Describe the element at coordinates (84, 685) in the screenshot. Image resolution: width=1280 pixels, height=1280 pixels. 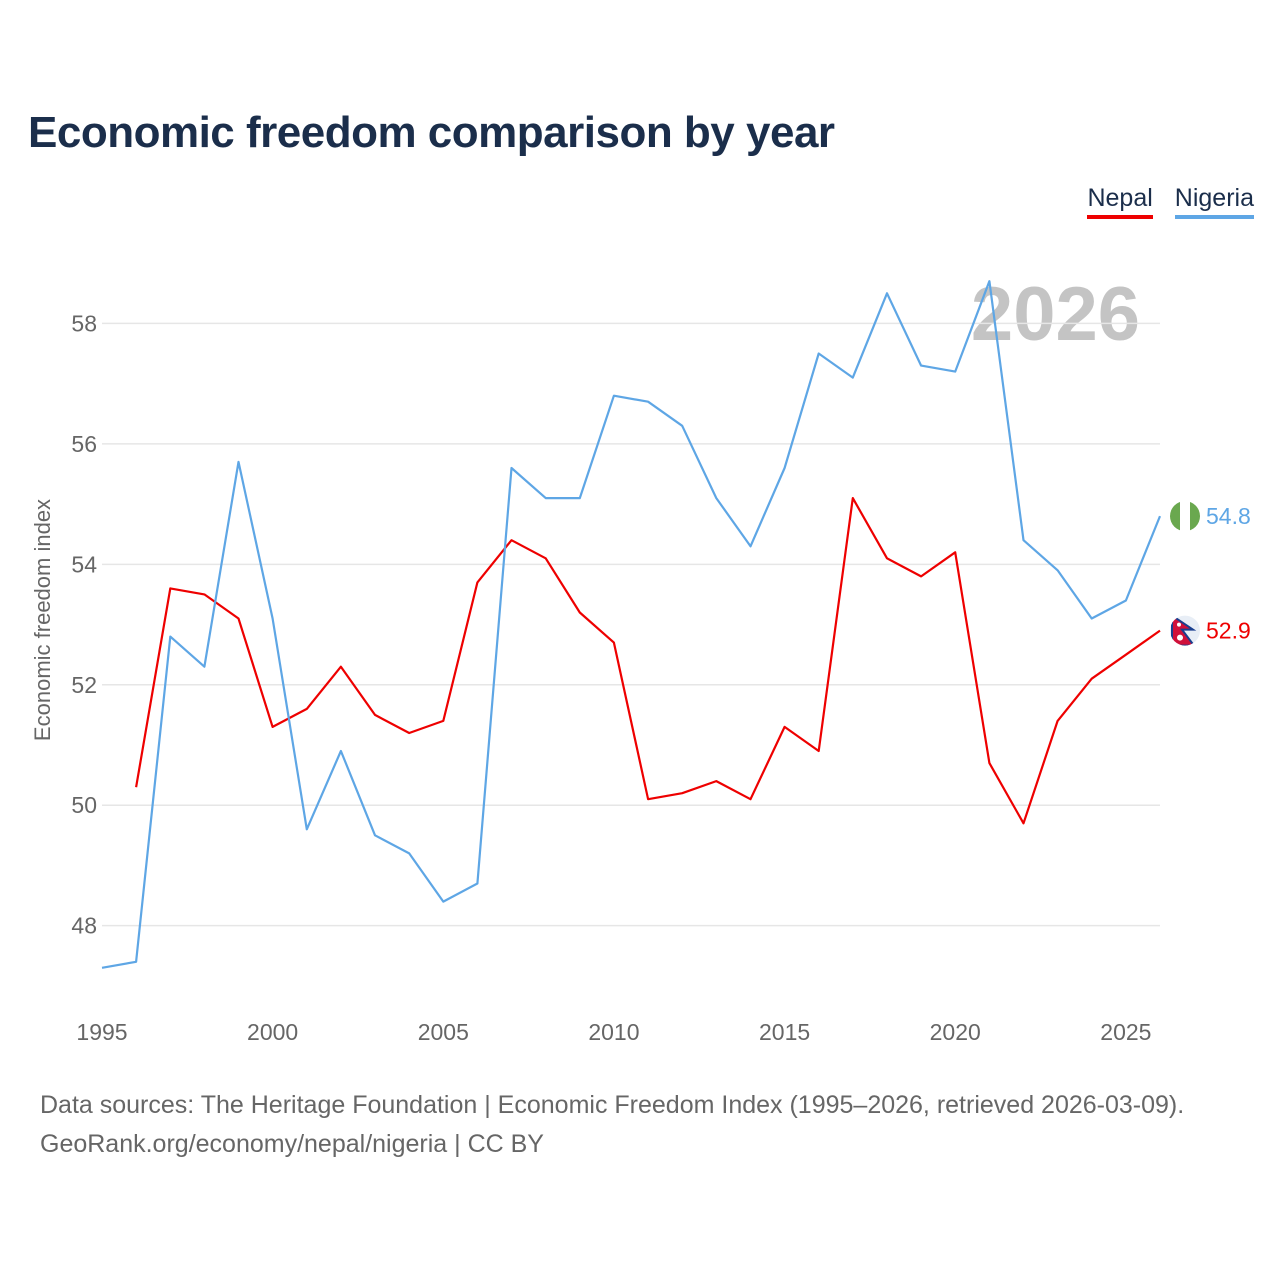
I see `y-tick-label: 52` at that location.